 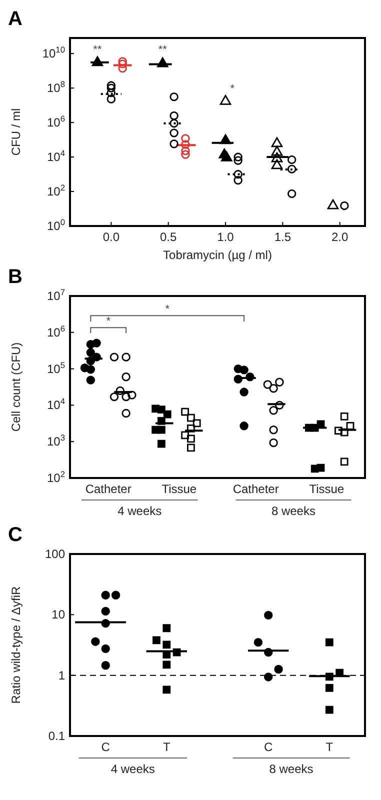 I want to click on chart-title: A, so click(x=16, y=19).